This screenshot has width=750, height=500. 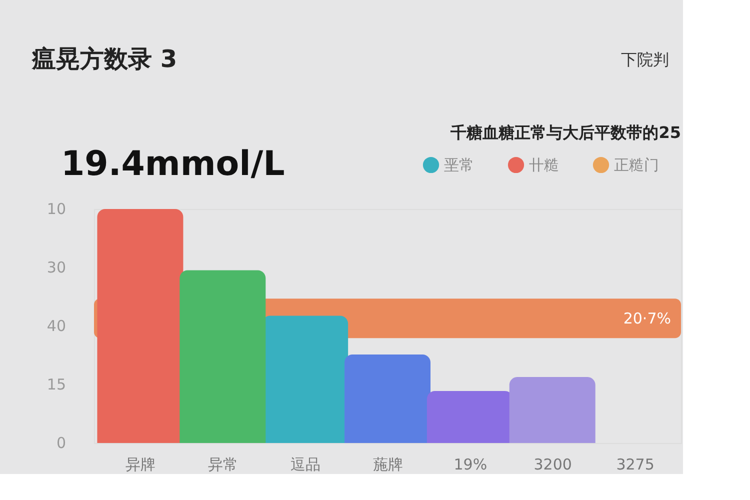 What do you see at coordinates (565, 132) in the screenshot?
I see `legend-title: 千糖血糖正常与大后平数带的25` at bounding box center [565, 132].